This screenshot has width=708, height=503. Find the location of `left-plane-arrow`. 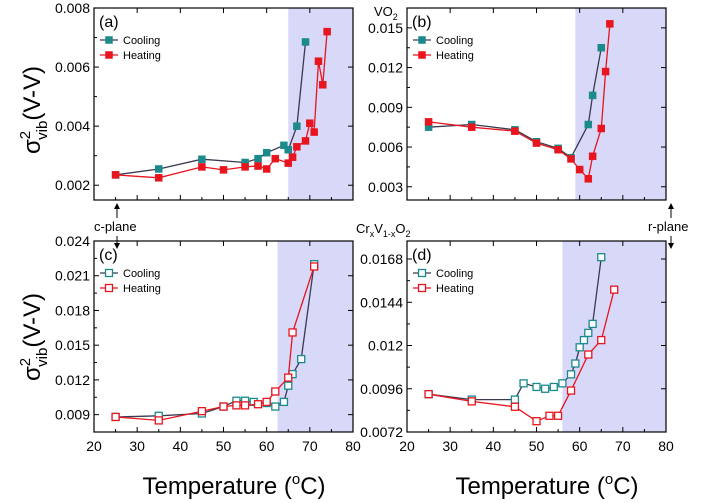

left-plane-arrow is located at coordinates (117, 226).